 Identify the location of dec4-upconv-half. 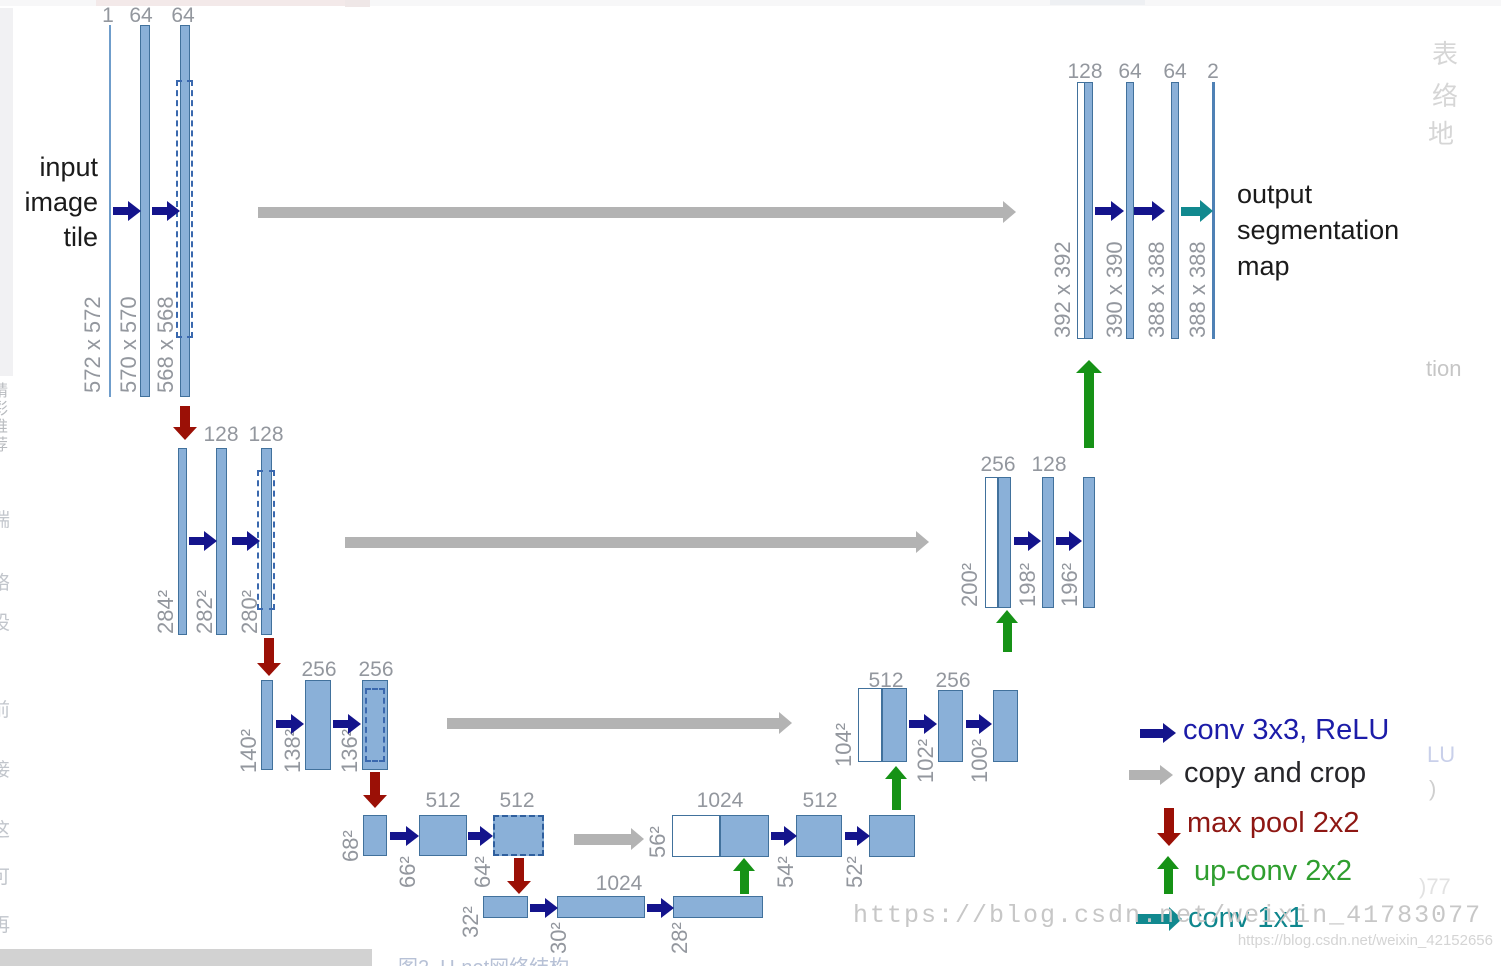
(696, 836).